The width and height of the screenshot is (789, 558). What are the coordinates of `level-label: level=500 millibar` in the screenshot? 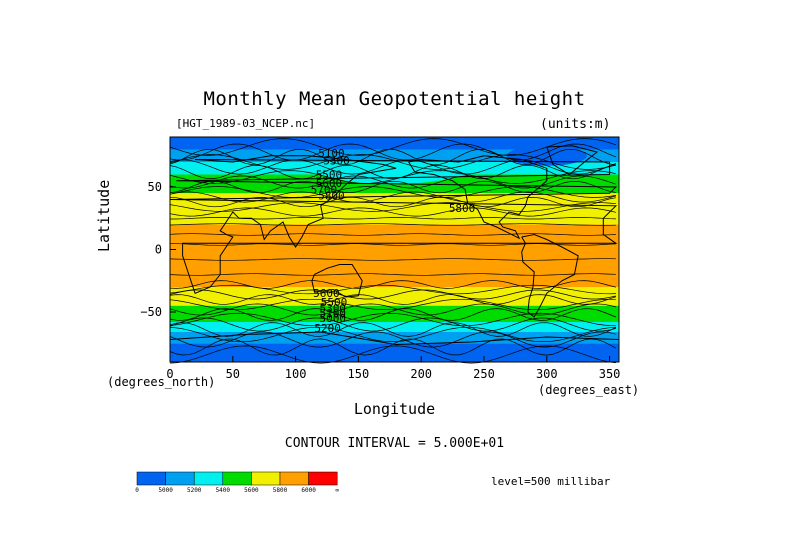 It's located at (551, 481).